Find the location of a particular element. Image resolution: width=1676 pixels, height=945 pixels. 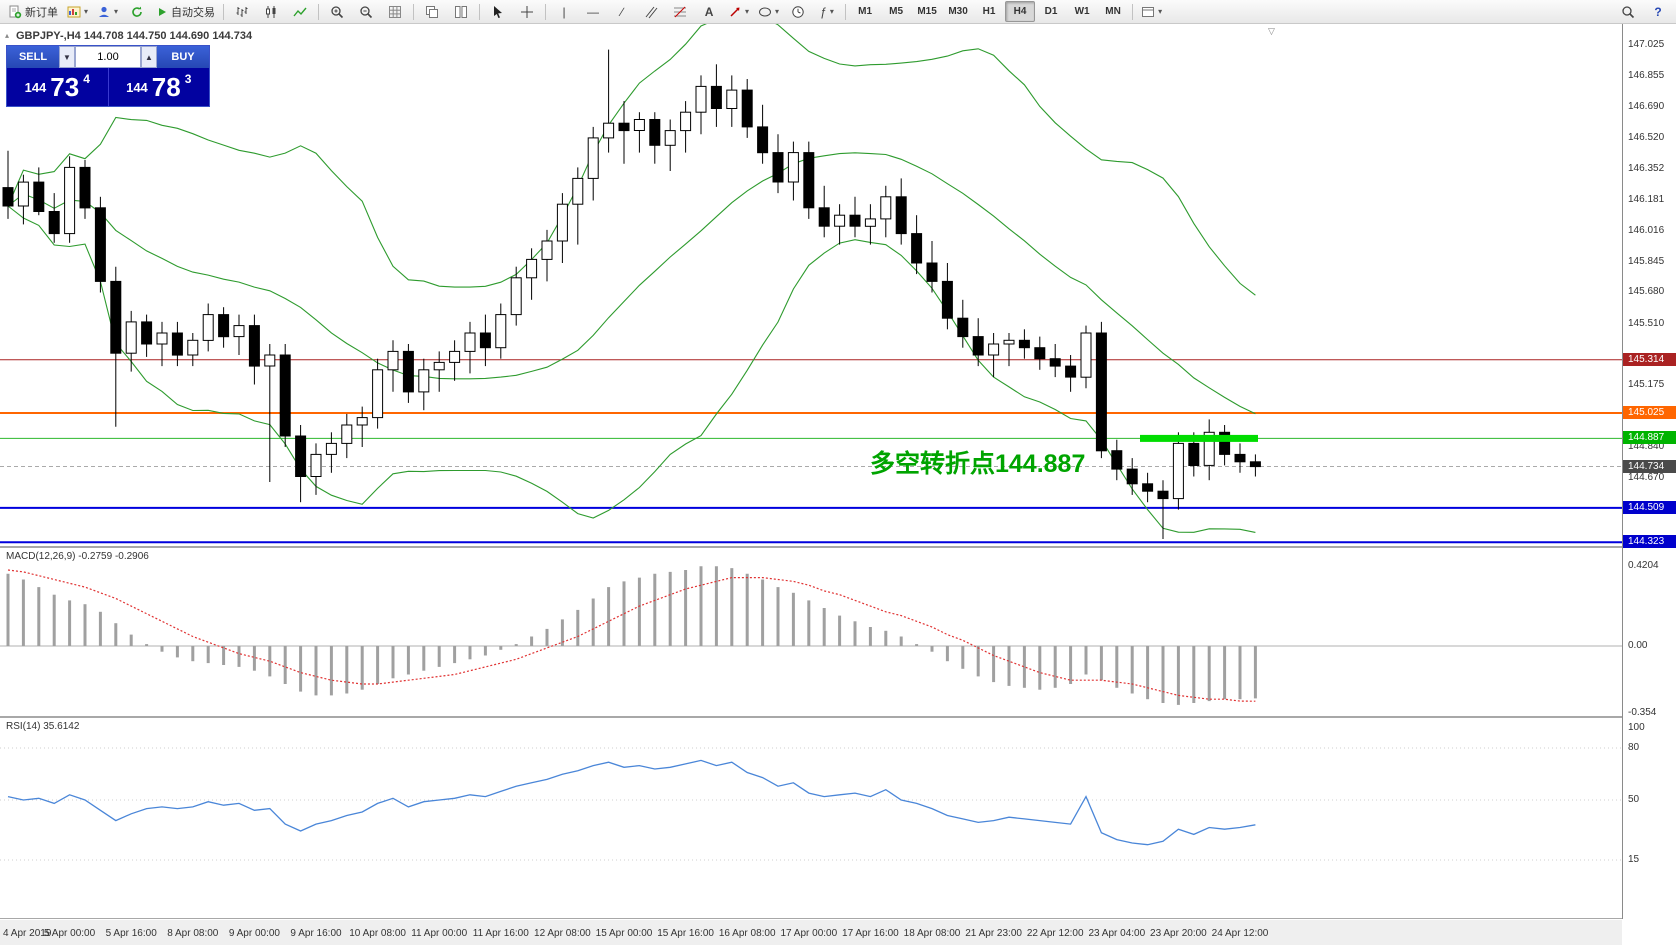

search-button is located at coordinates (1628, 12).